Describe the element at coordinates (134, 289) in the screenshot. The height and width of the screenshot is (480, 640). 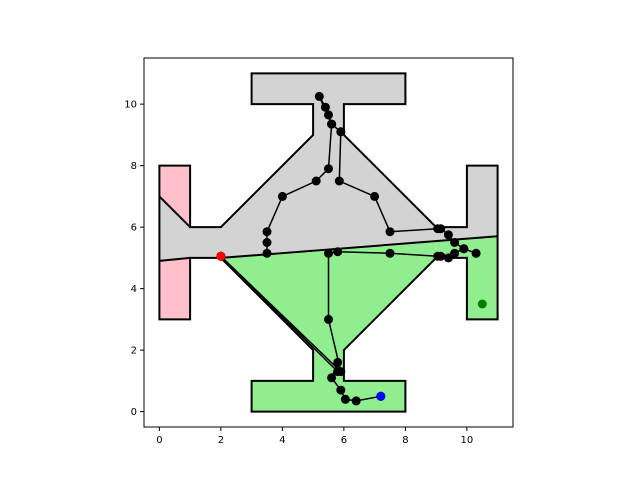
I see `y-tick-label: 4` at that location.